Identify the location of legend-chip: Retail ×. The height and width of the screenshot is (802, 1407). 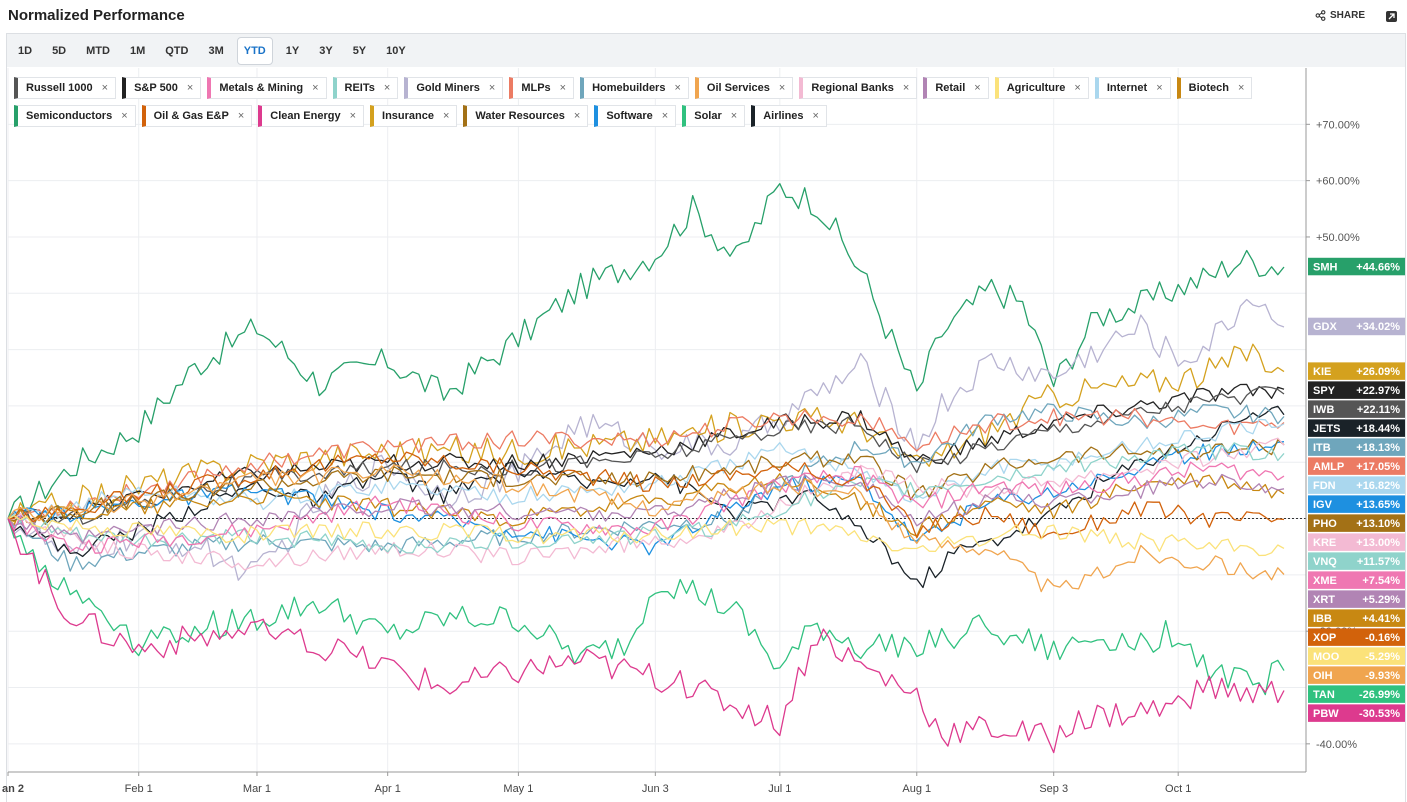
(956, 88).